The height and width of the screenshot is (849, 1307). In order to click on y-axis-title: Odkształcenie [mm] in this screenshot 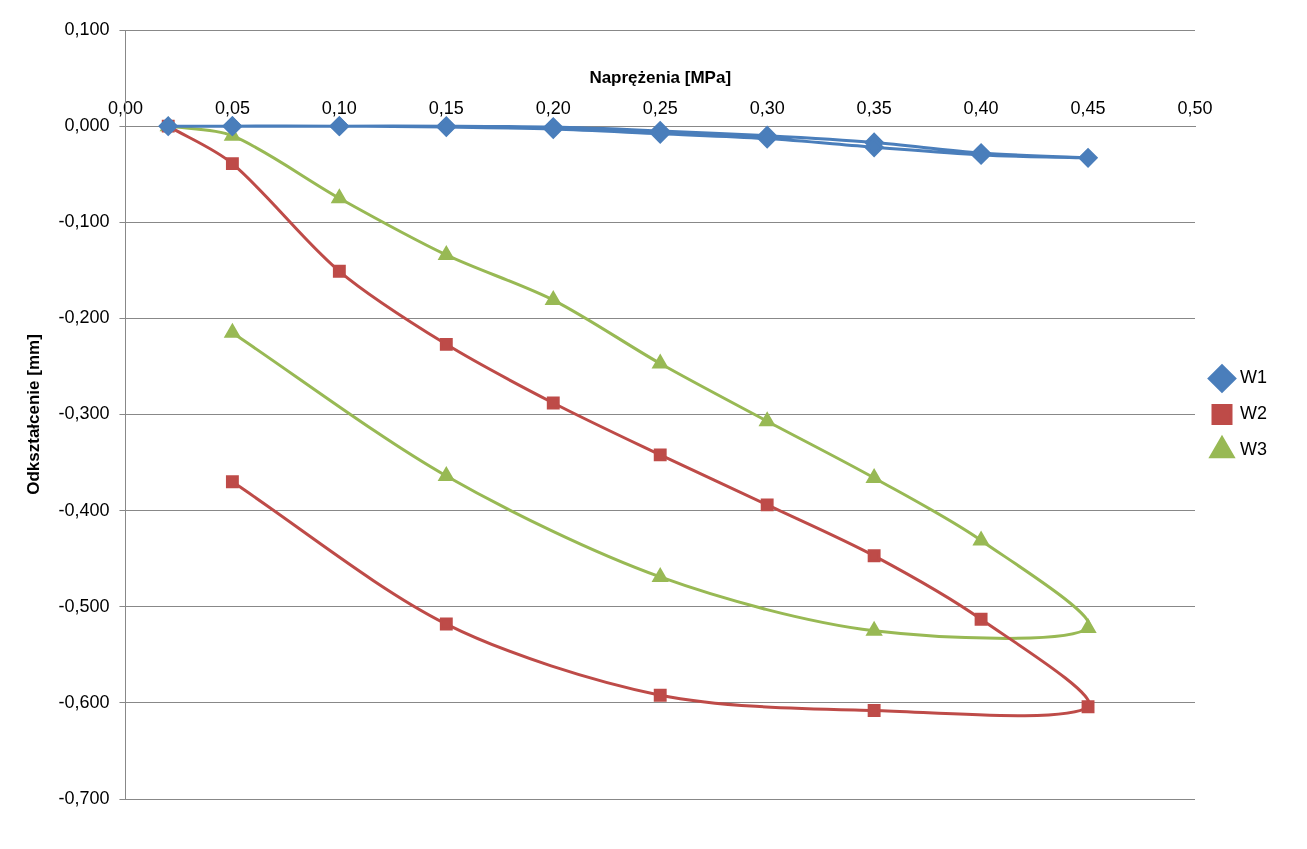, I will do `click(33, 414)`.